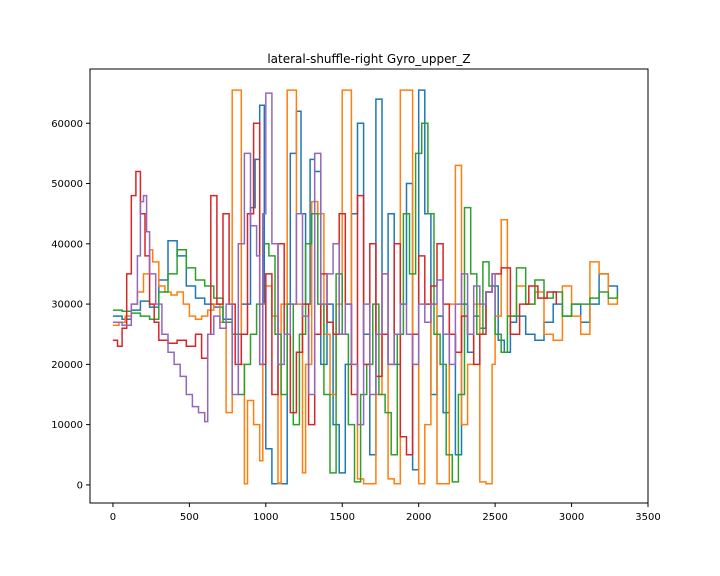 Image resolution: width=720 pixels, height=576 pixels. What do you see at coordinates (265, 517) in the screenshot?
I see `x-tick-label: 1000` at bounding box center [265, 517].